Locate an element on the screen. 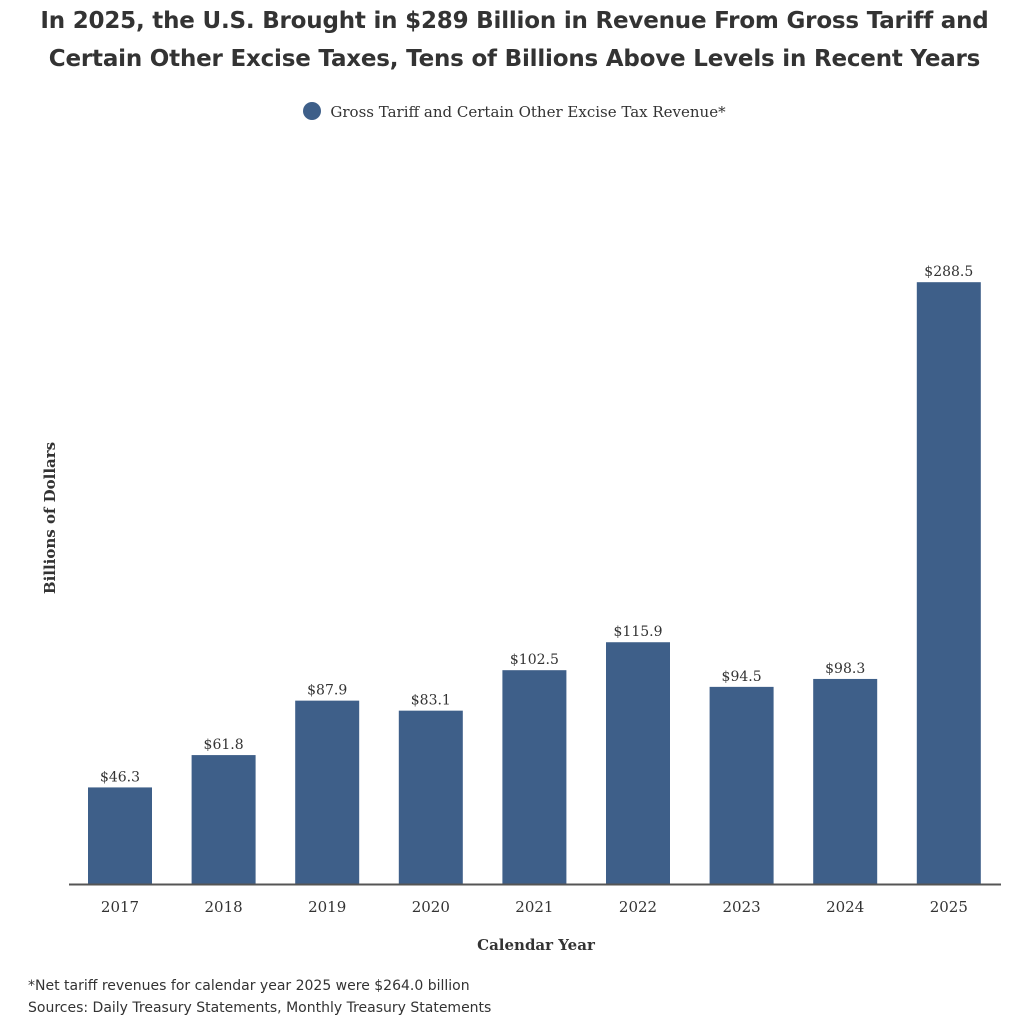 The image size is (1029, 1030). bar-2023 is located at coordinates (741, 785).